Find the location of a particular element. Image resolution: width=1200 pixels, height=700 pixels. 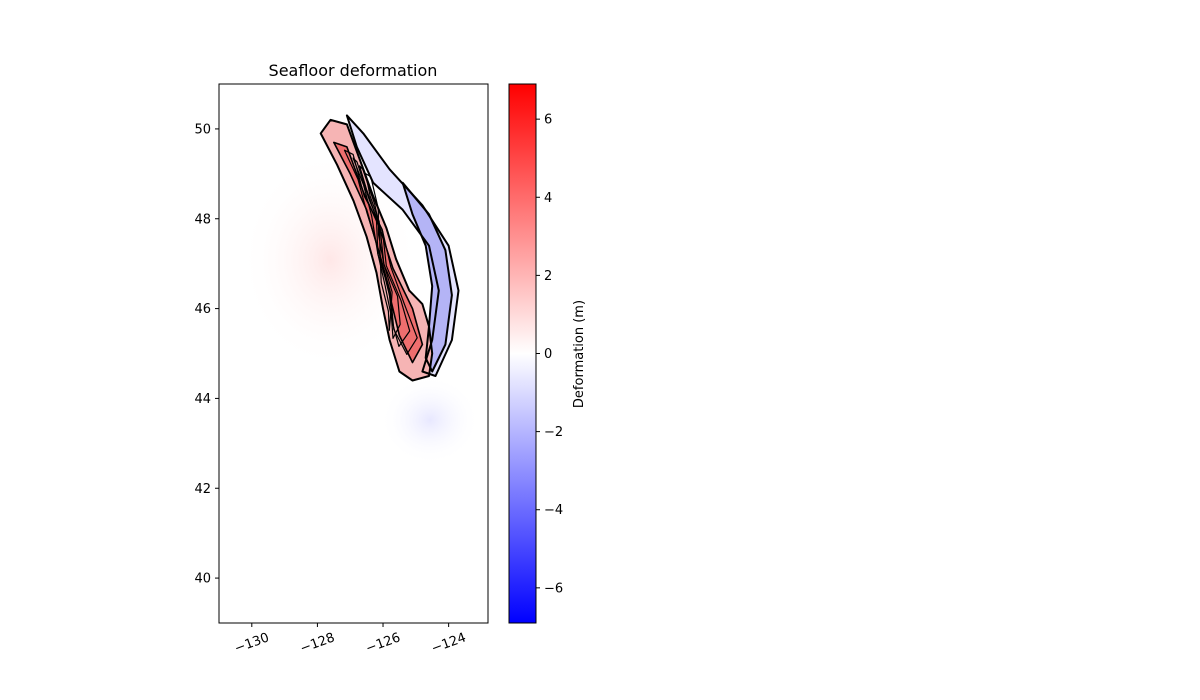

colorbar-tick-label: −2 is located at coordinates (553, 432).